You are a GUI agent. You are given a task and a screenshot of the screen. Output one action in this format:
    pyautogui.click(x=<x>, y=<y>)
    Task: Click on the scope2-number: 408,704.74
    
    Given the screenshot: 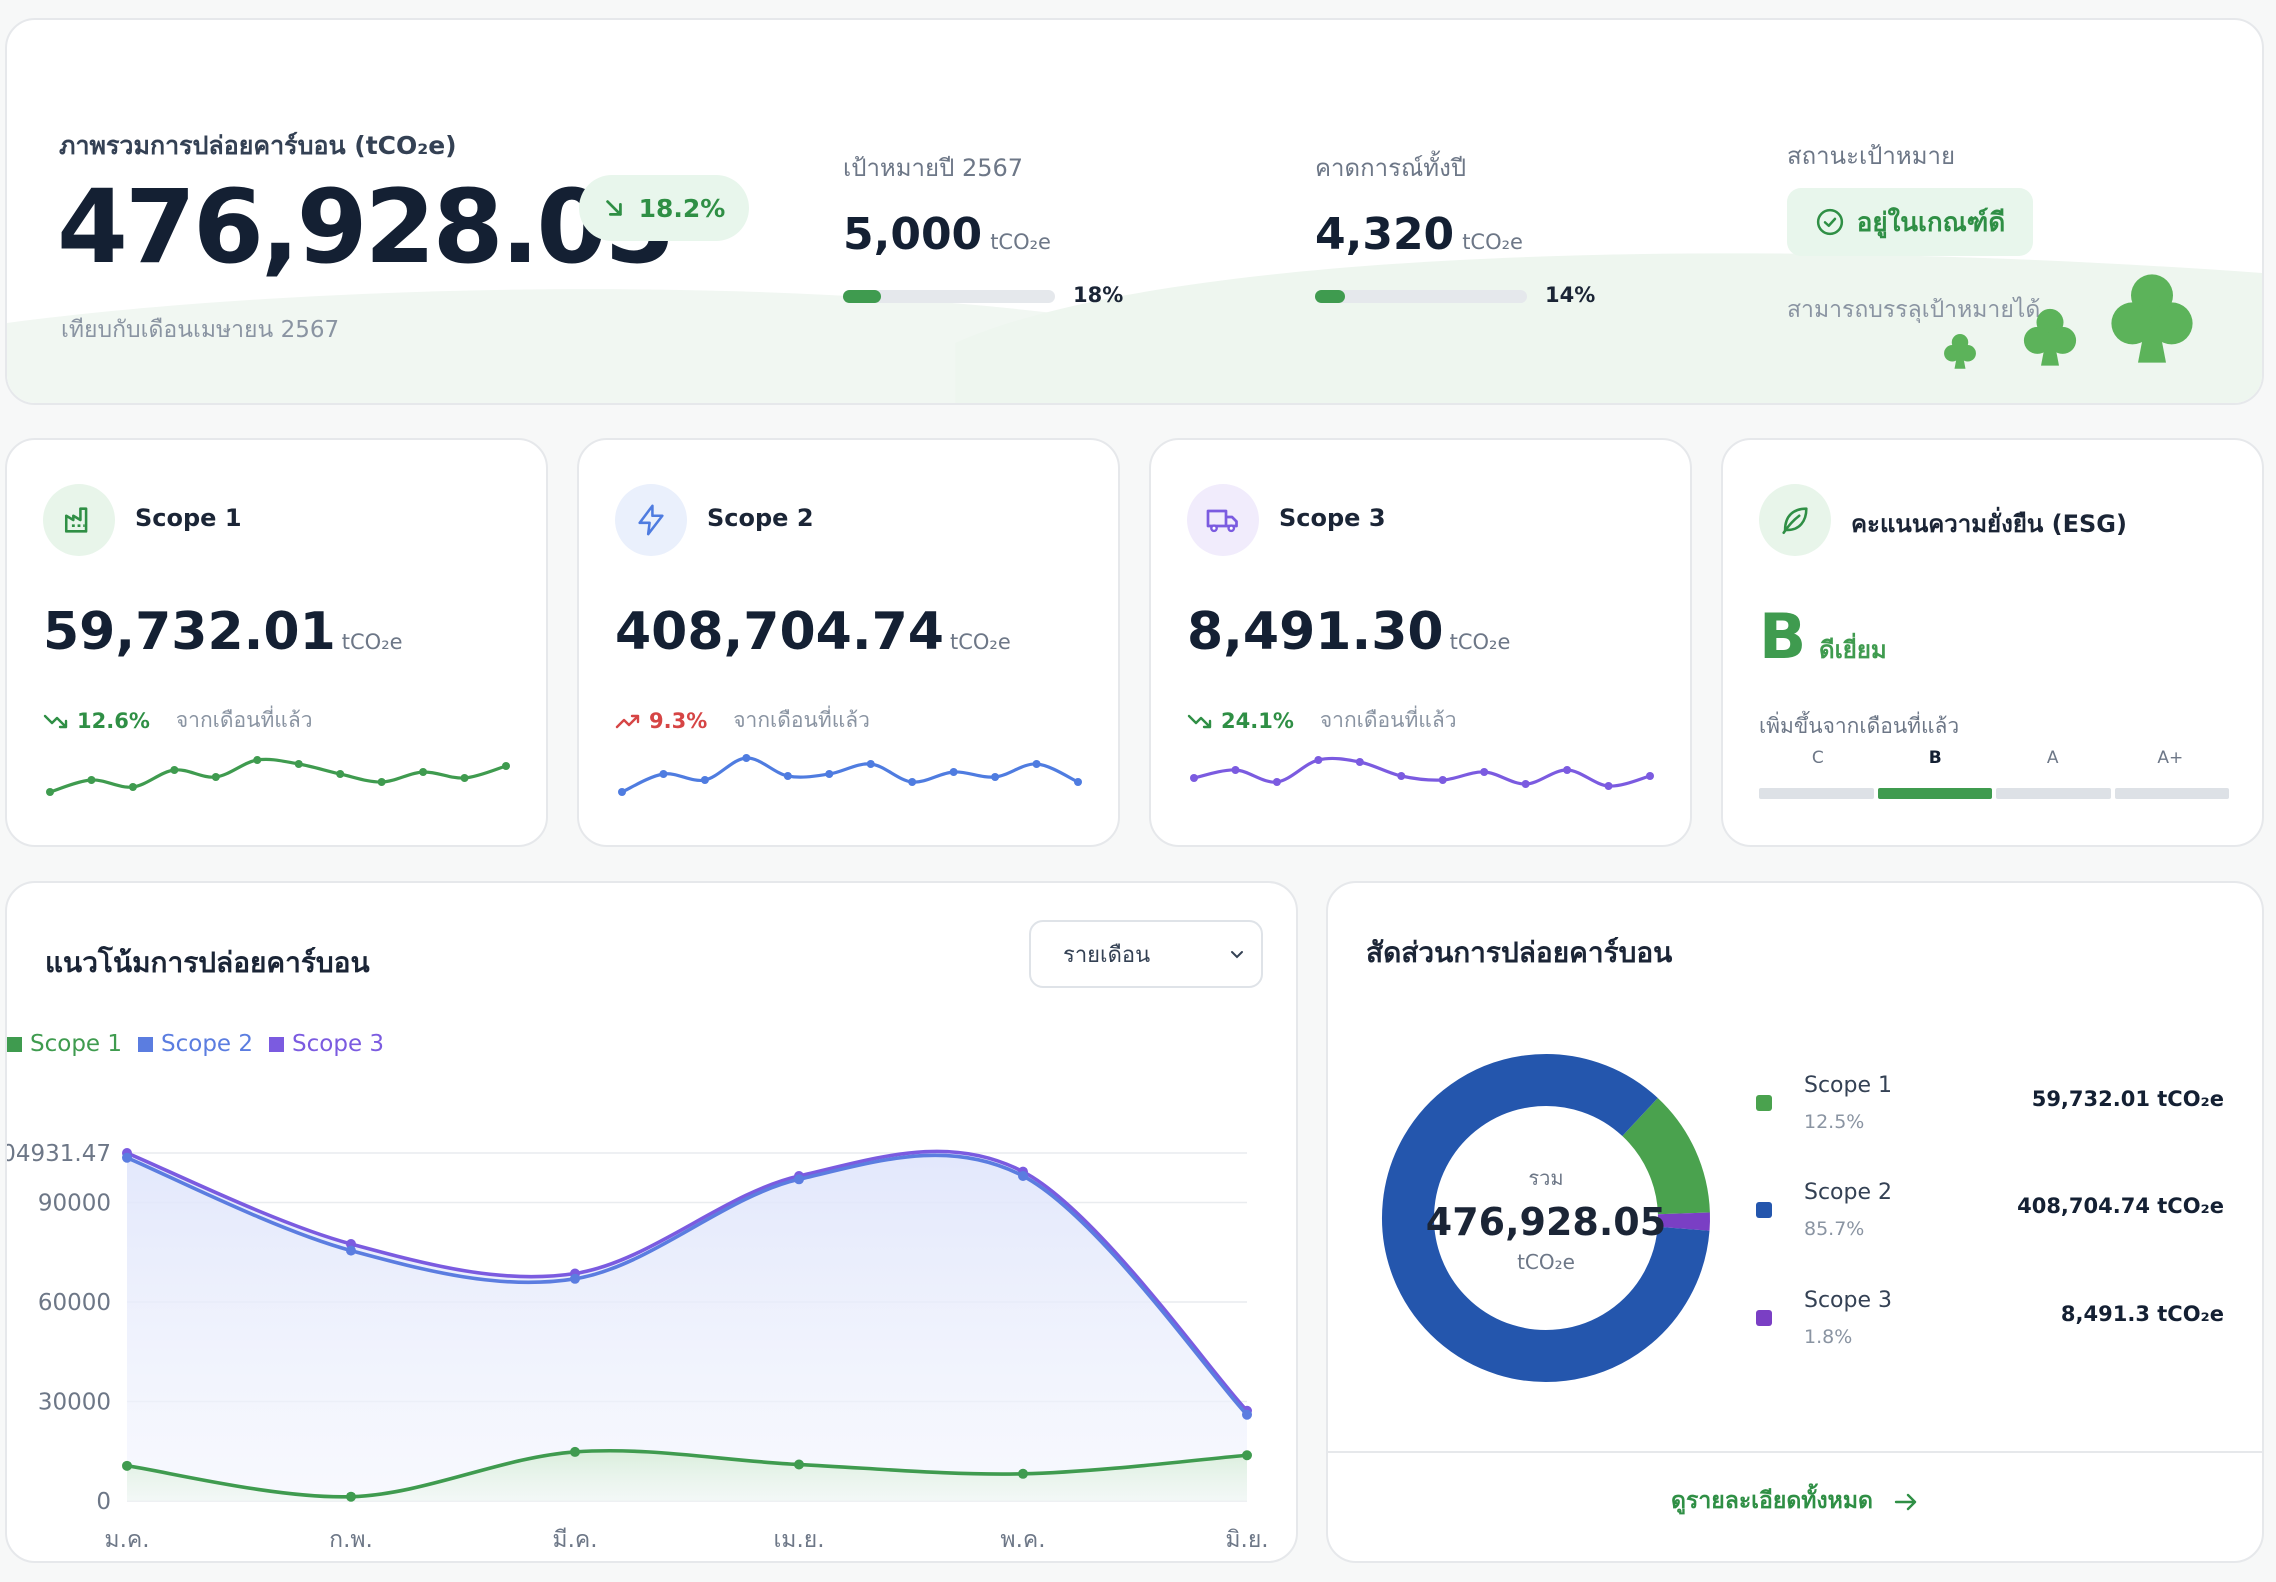 What is the action you would take?
    pyautogui.click(x=779, y=632)
    